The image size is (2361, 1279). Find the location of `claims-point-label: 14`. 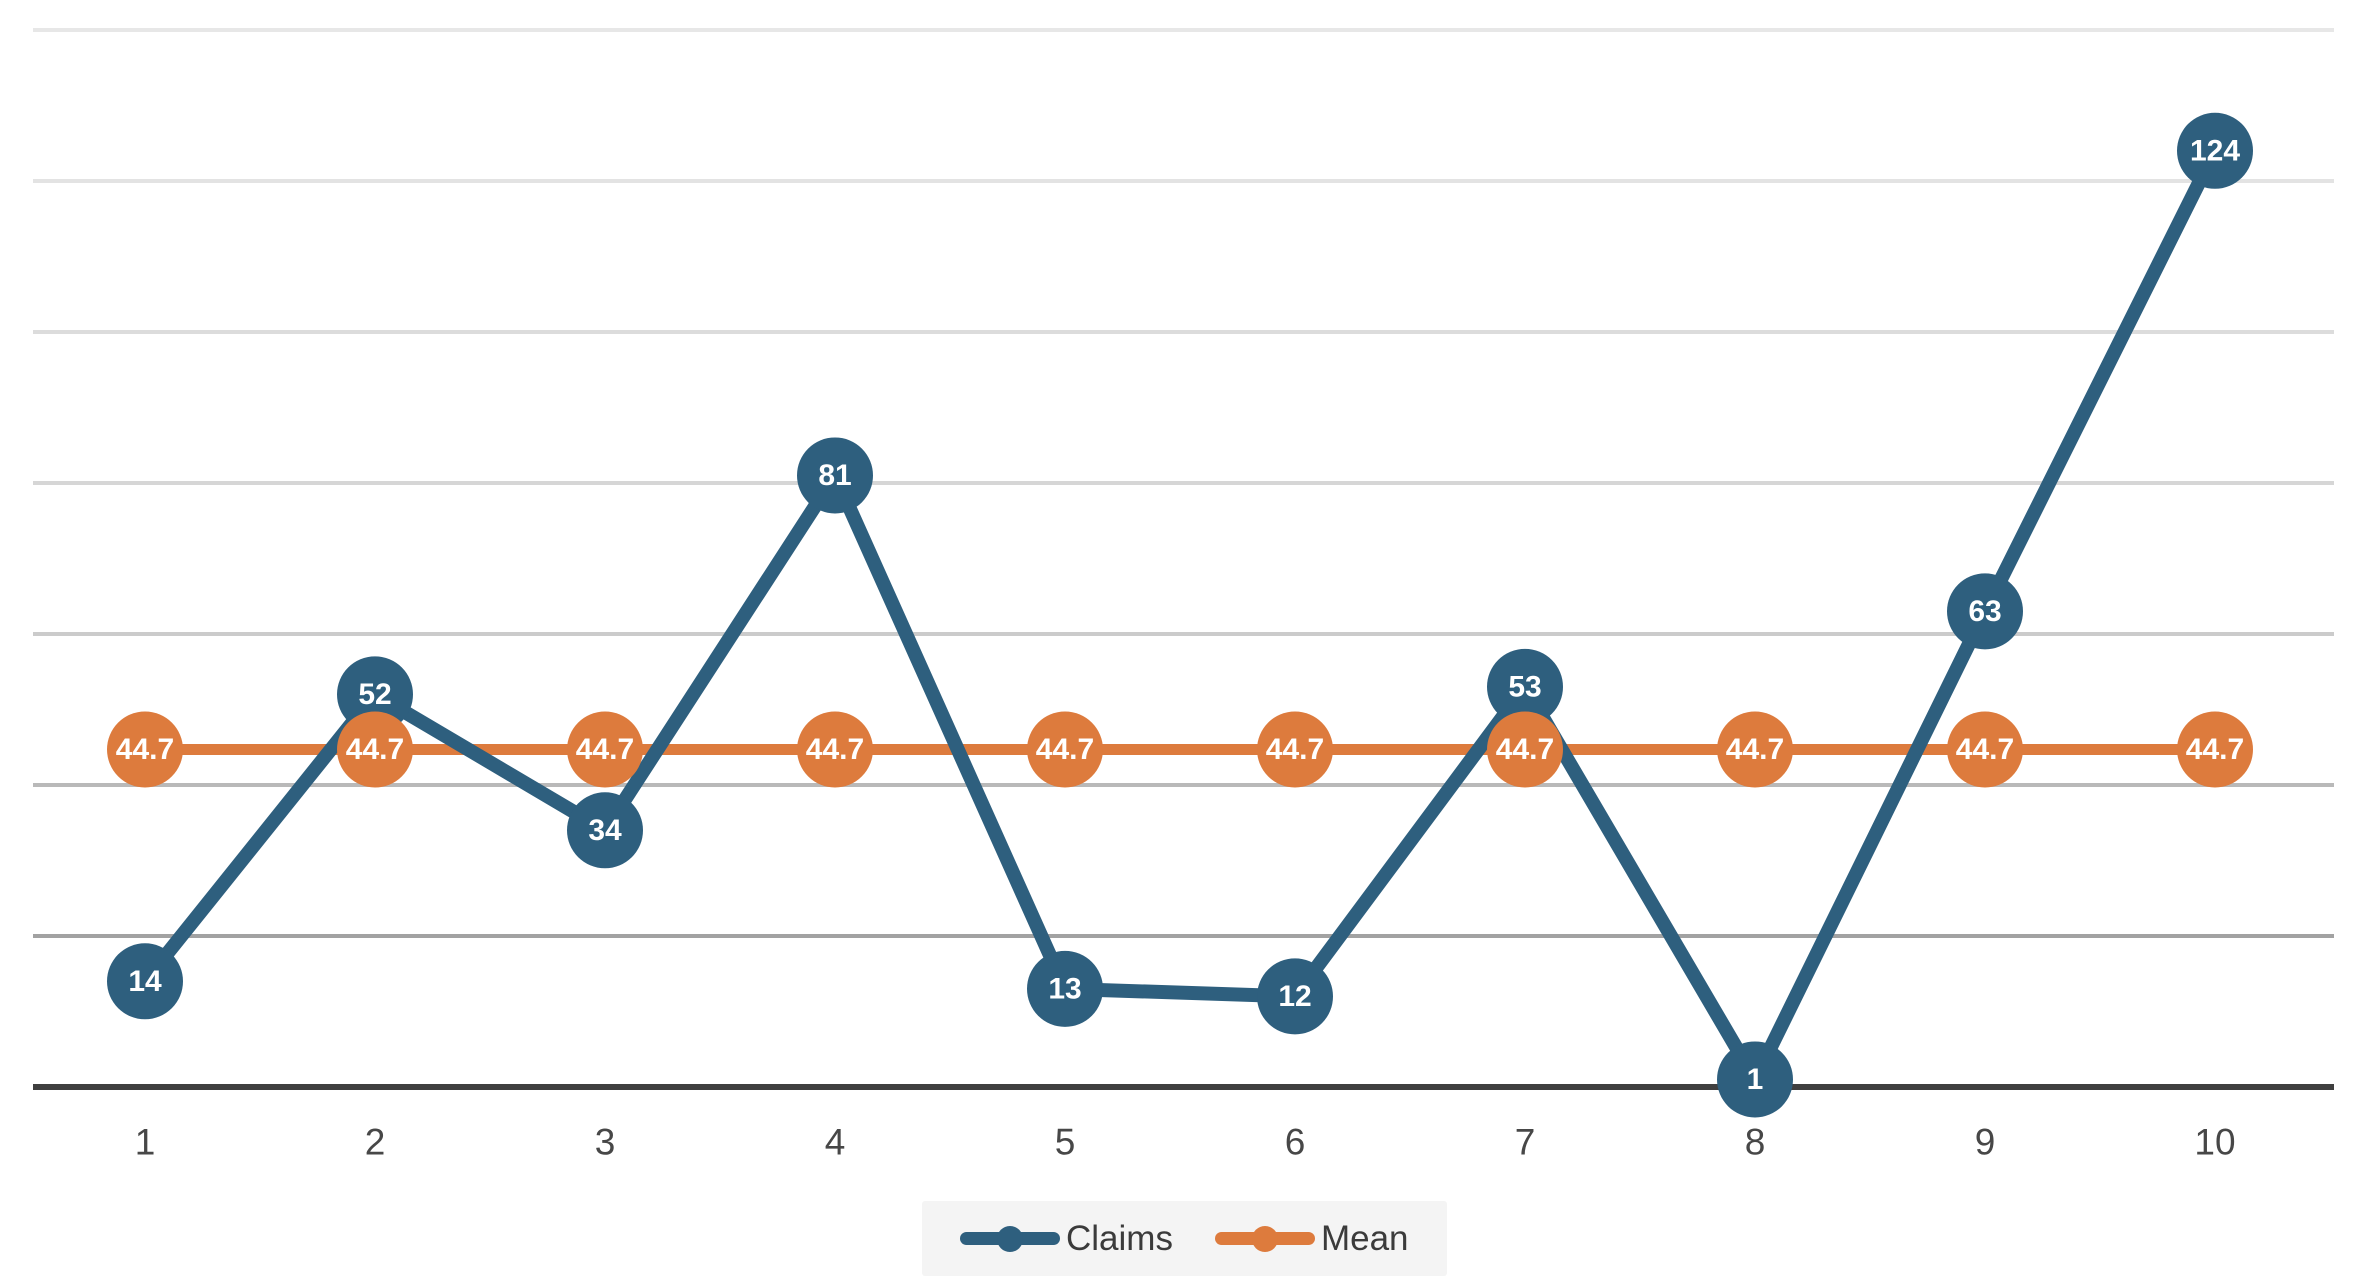

claims-point-label: 14 is located at coordinates (145, 981).